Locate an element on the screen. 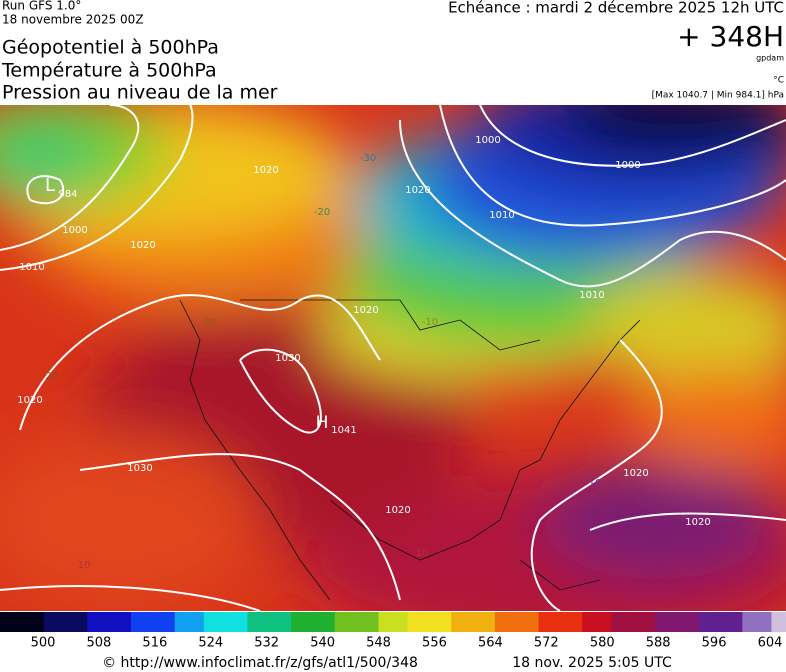 The image size is (786, 672). lead-time: + 348H is located at coordinates (730, 36).